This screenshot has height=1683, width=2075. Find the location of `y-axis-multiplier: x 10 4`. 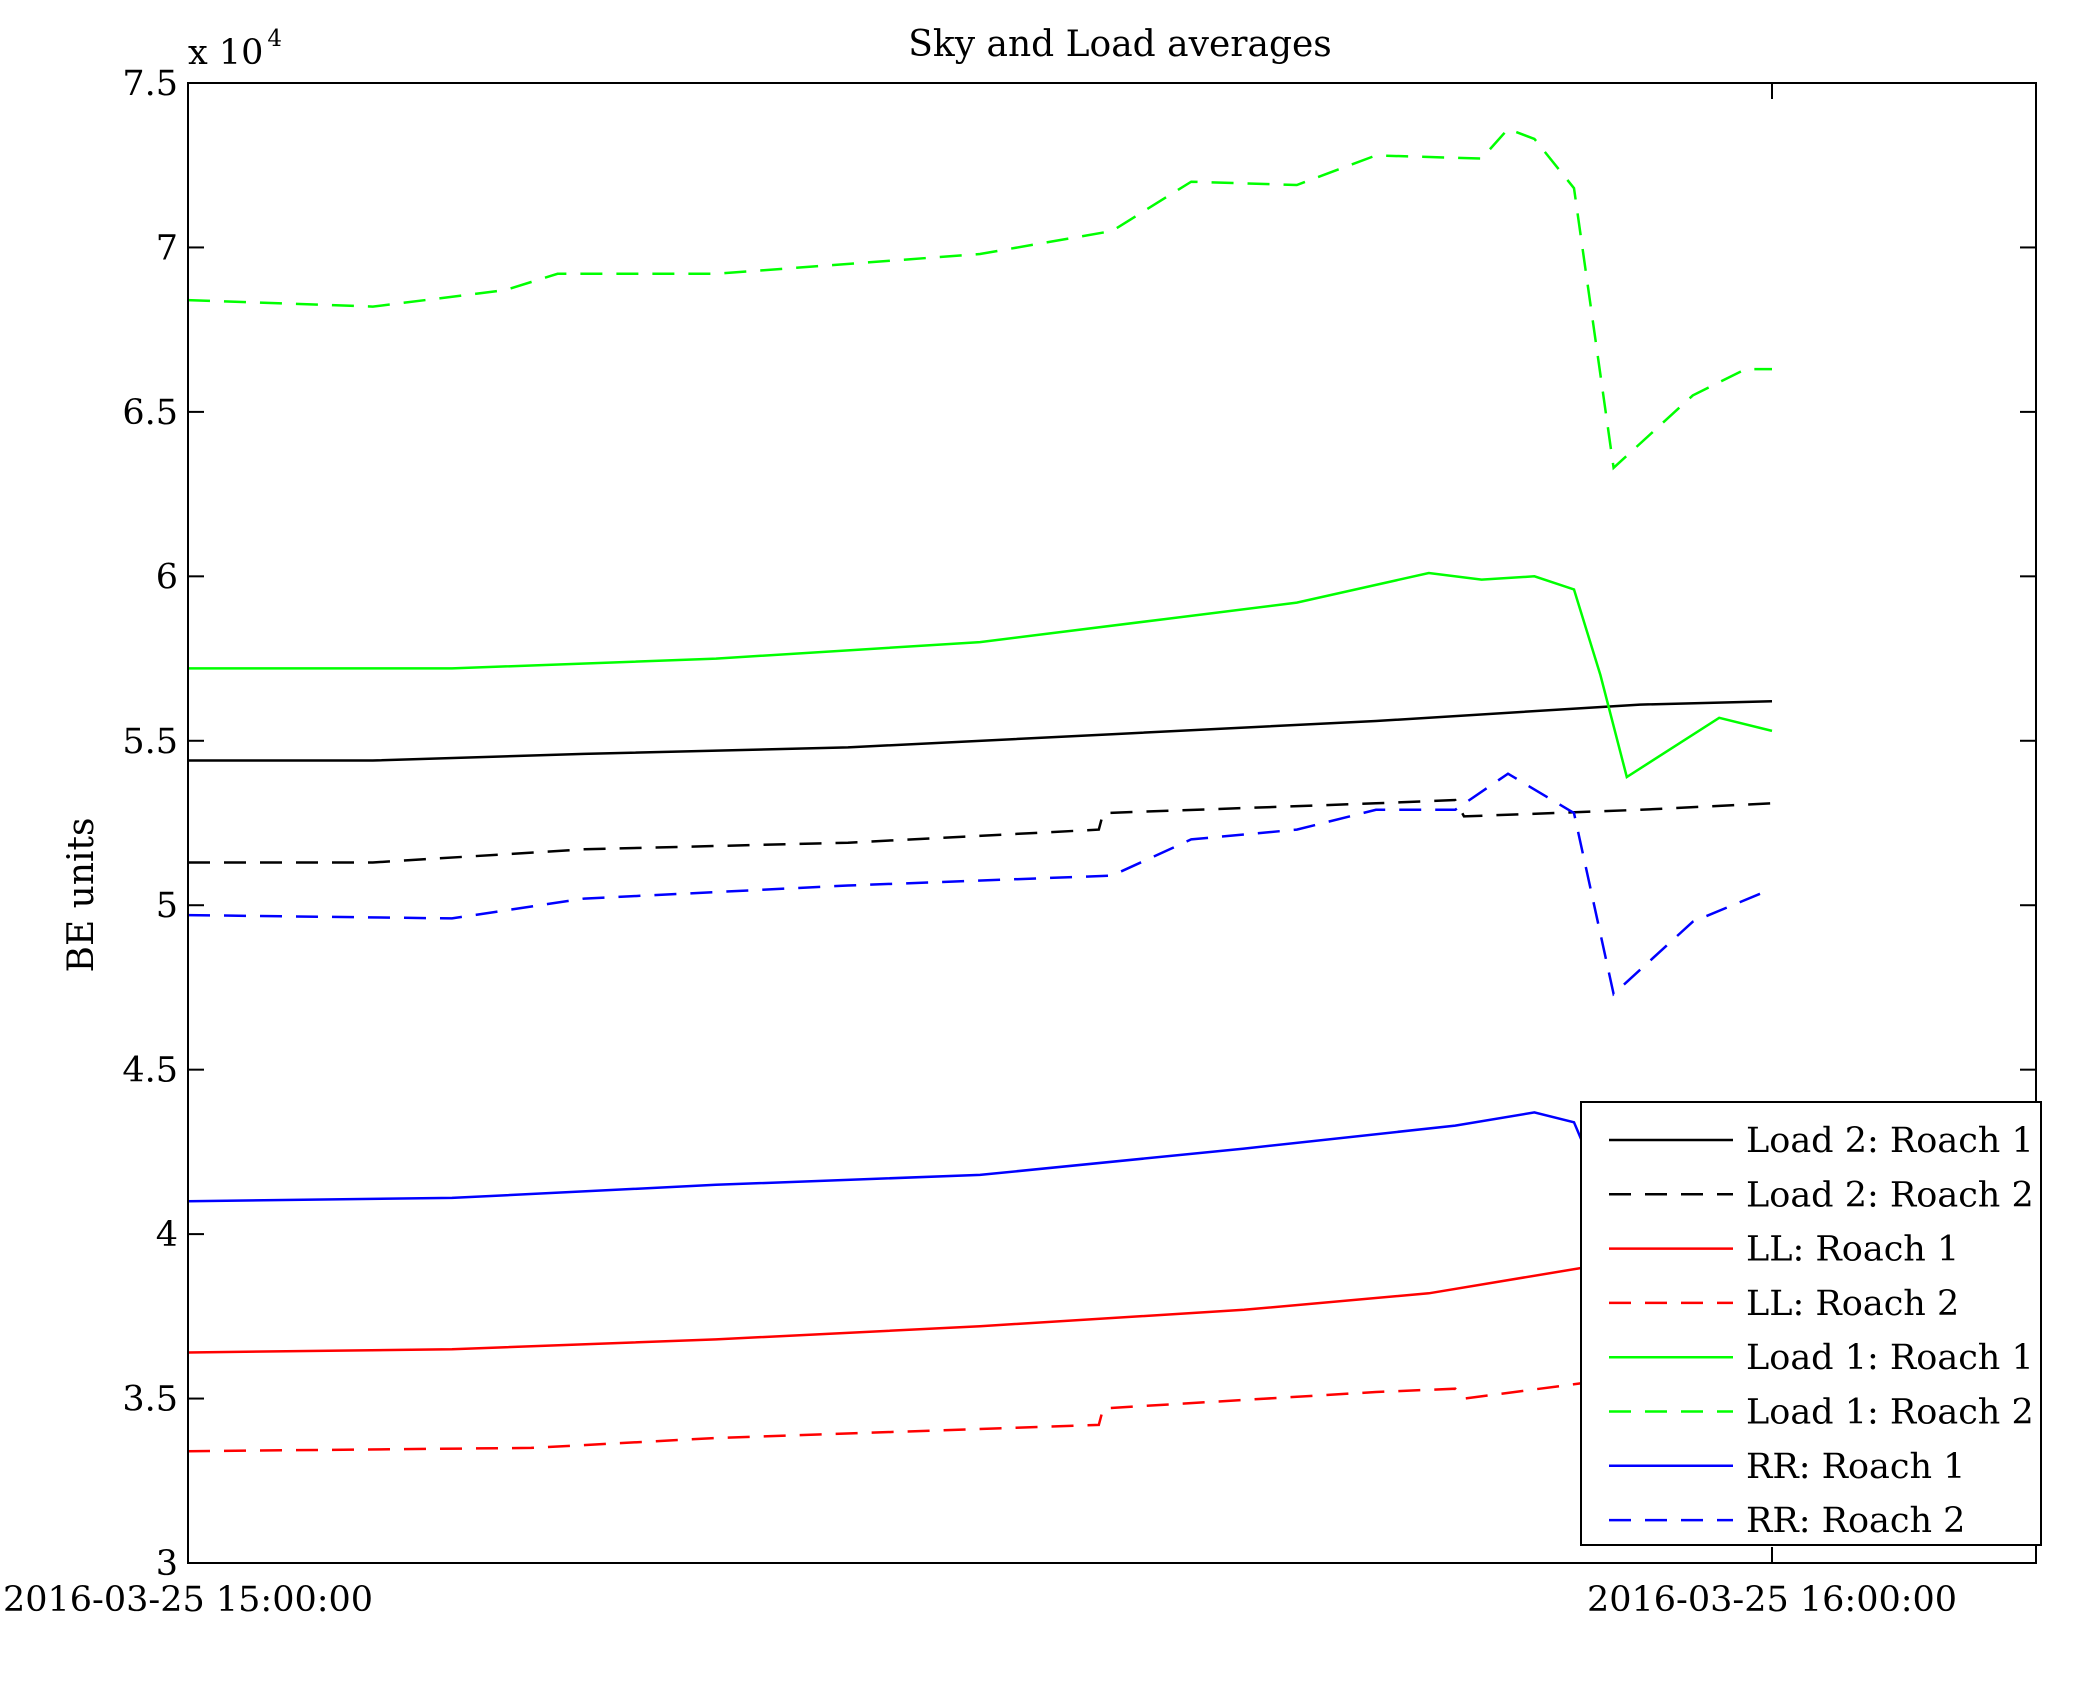

y-axis-multiplier: x 10 4 is located at coordinates (235, 49).